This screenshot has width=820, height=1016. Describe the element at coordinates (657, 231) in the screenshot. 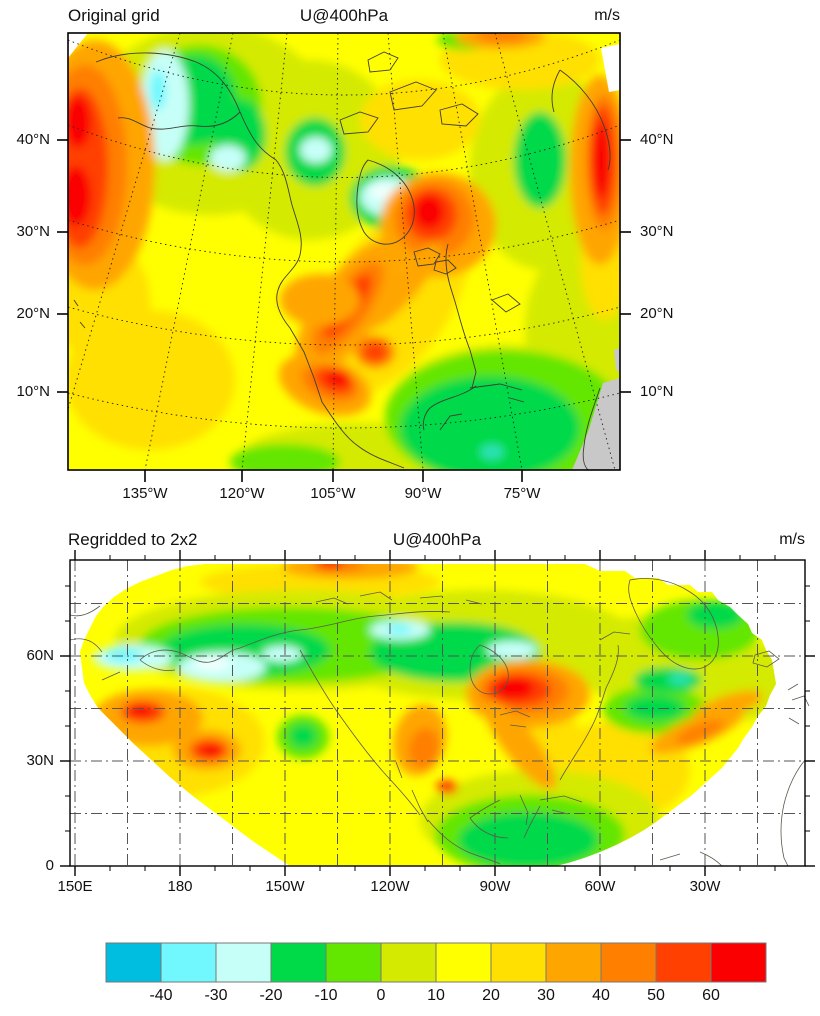

I see `top-lat-label-30n-right: 30°N` at that location.